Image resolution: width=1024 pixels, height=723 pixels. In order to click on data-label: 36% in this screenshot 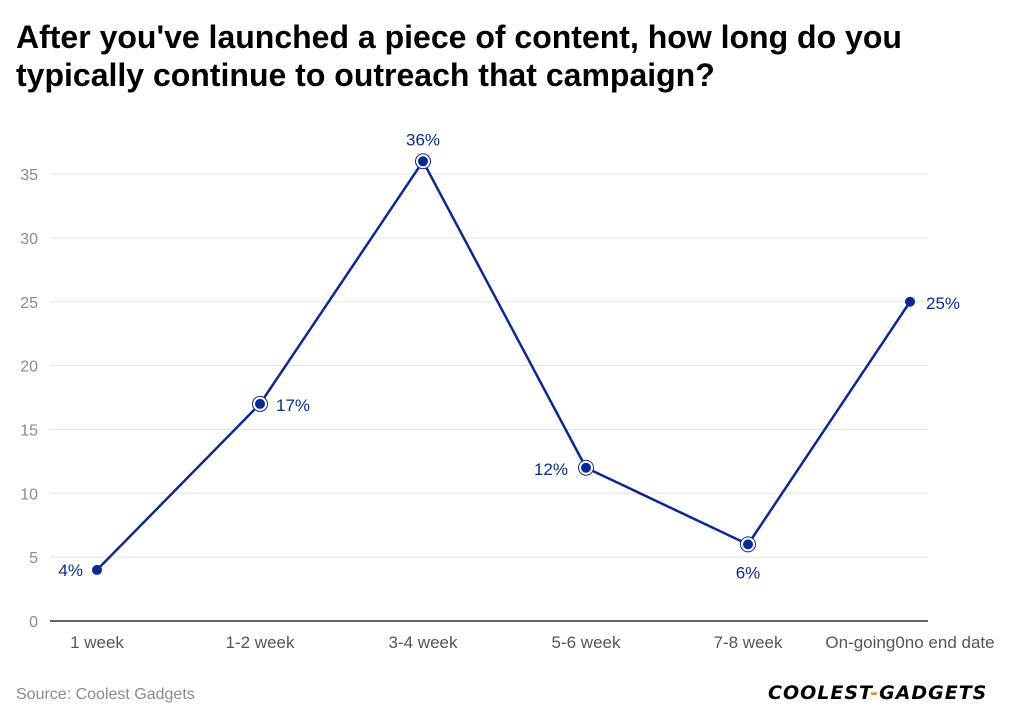, I will do `click(423, 139)`.